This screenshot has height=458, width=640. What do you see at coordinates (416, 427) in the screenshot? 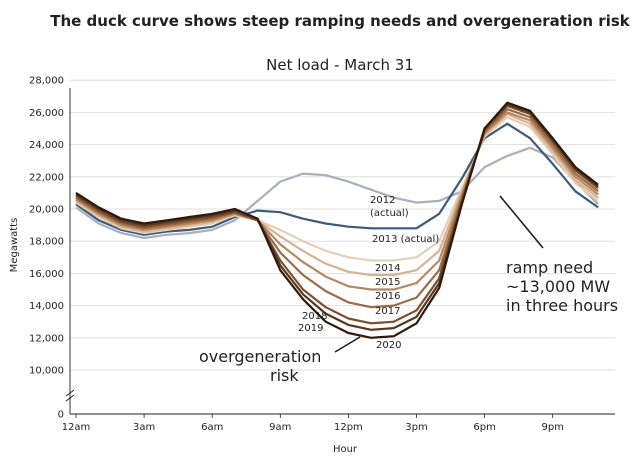
I see `x-tick-label: 3pm` at bounding box center [416, 427].